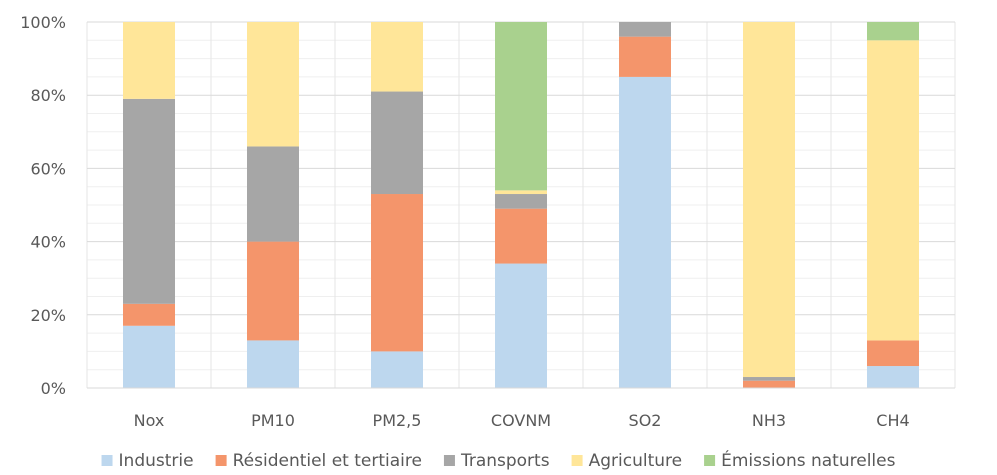 This screenshot has height=475, width=997. Describe the element at coordinates (43, 205) in the screenshot. I see `y-axis-tick-labels: 0% 20% 40% 60% 80% 100%` at that location.